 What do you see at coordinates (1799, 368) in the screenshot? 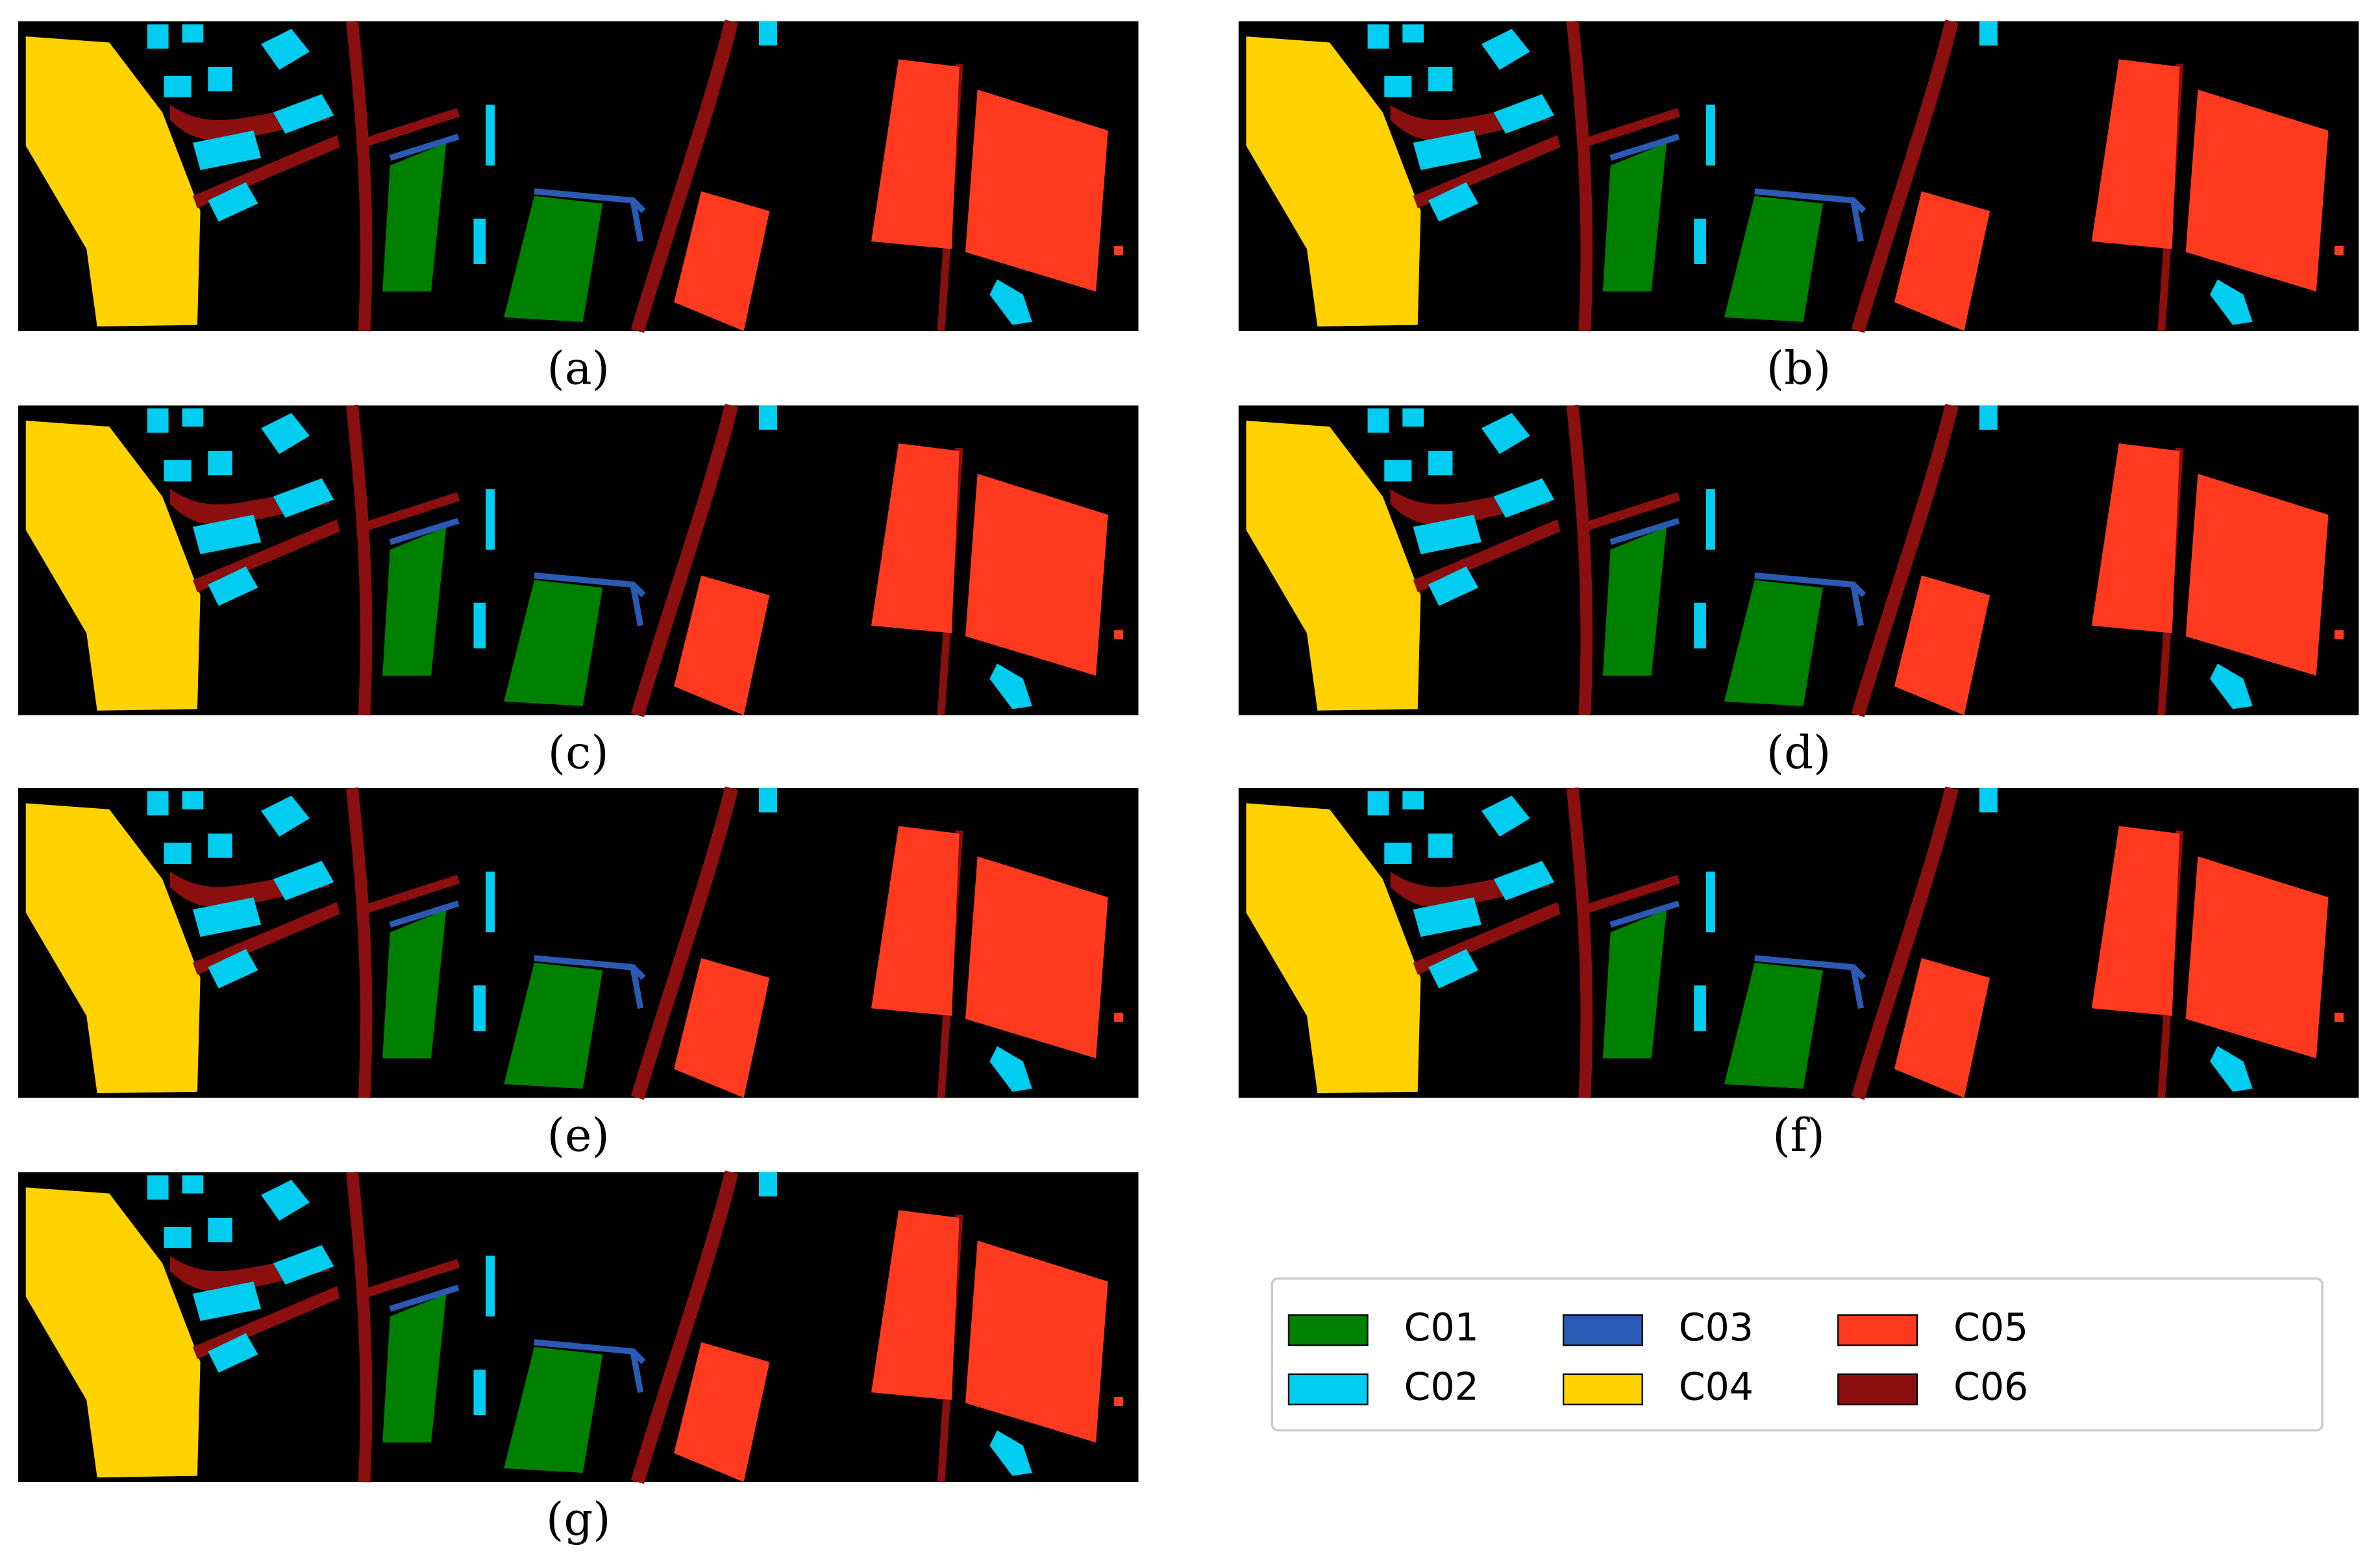
I see `panel-label: (b)` at bounding box center [1799, 368].